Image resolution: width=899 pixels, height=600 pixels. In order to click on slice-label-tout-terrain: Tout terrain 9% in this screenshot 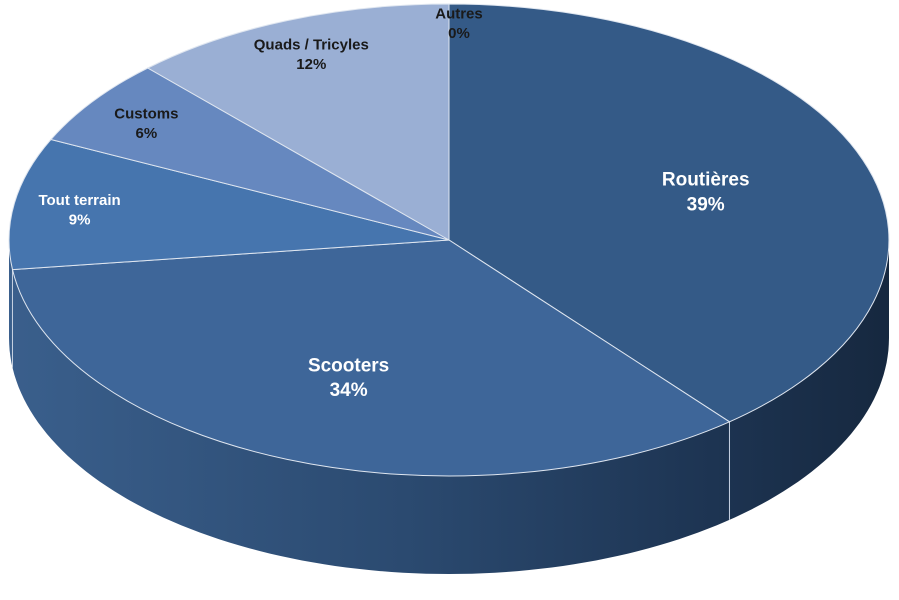, I will do `click(79, 210)`.